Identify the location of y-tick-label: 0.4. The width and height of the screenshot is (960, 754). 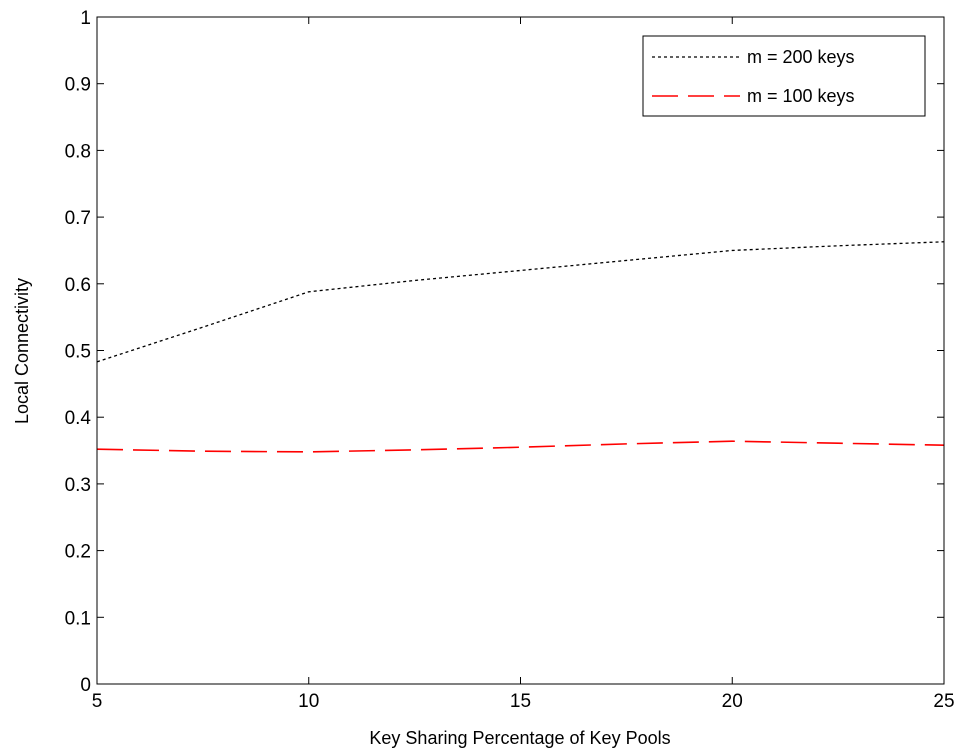
(78, 418).